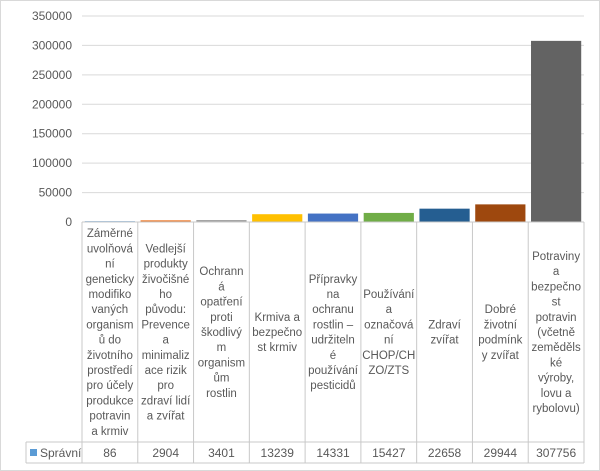 The width and height of the screenshot is (600, 471). I want to click on legend-key, so click(33, 452).